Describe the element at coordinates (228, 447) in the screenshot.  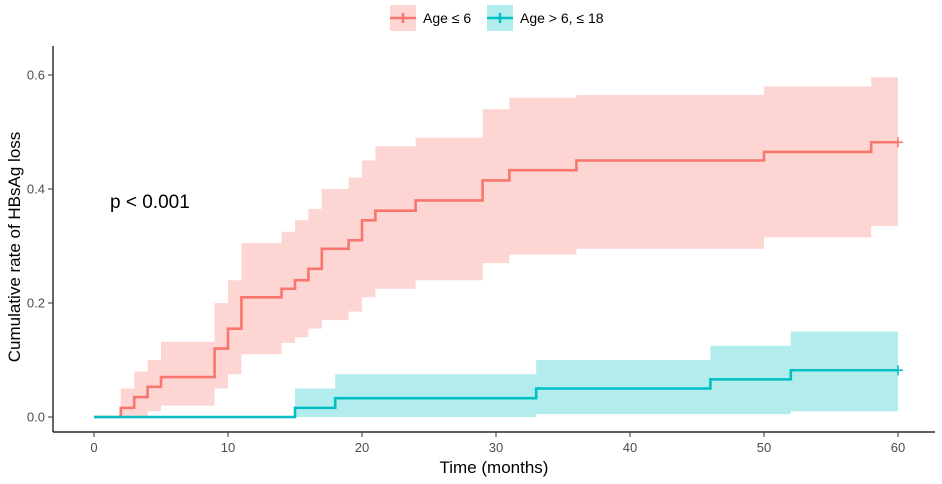
I see `x-tick-label: 10` at that location.